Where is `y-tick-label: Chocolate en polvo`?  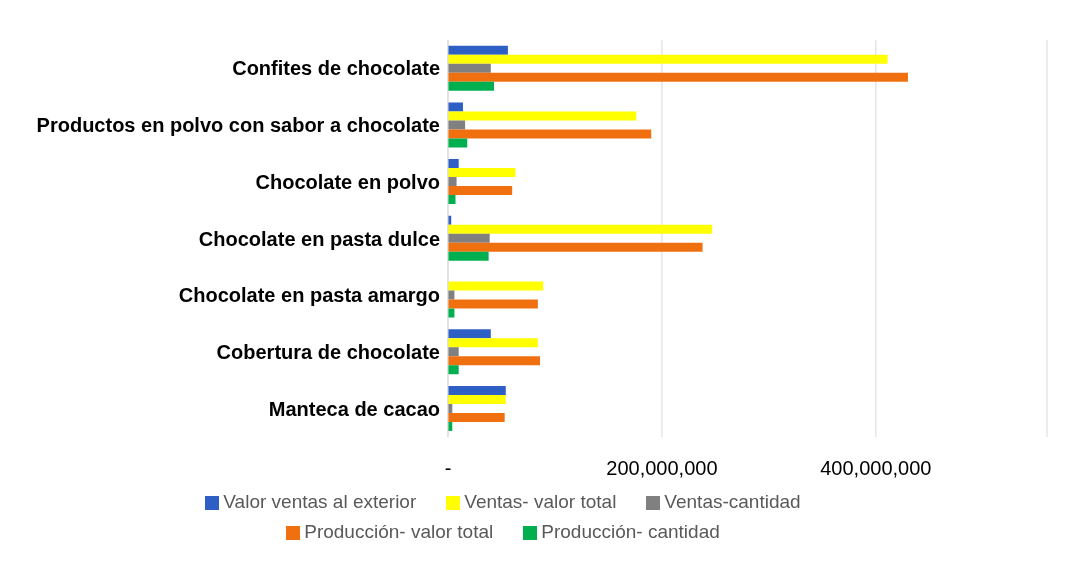 y-tick-label: Chocolate en polvo is located at coordinates (347, 181).